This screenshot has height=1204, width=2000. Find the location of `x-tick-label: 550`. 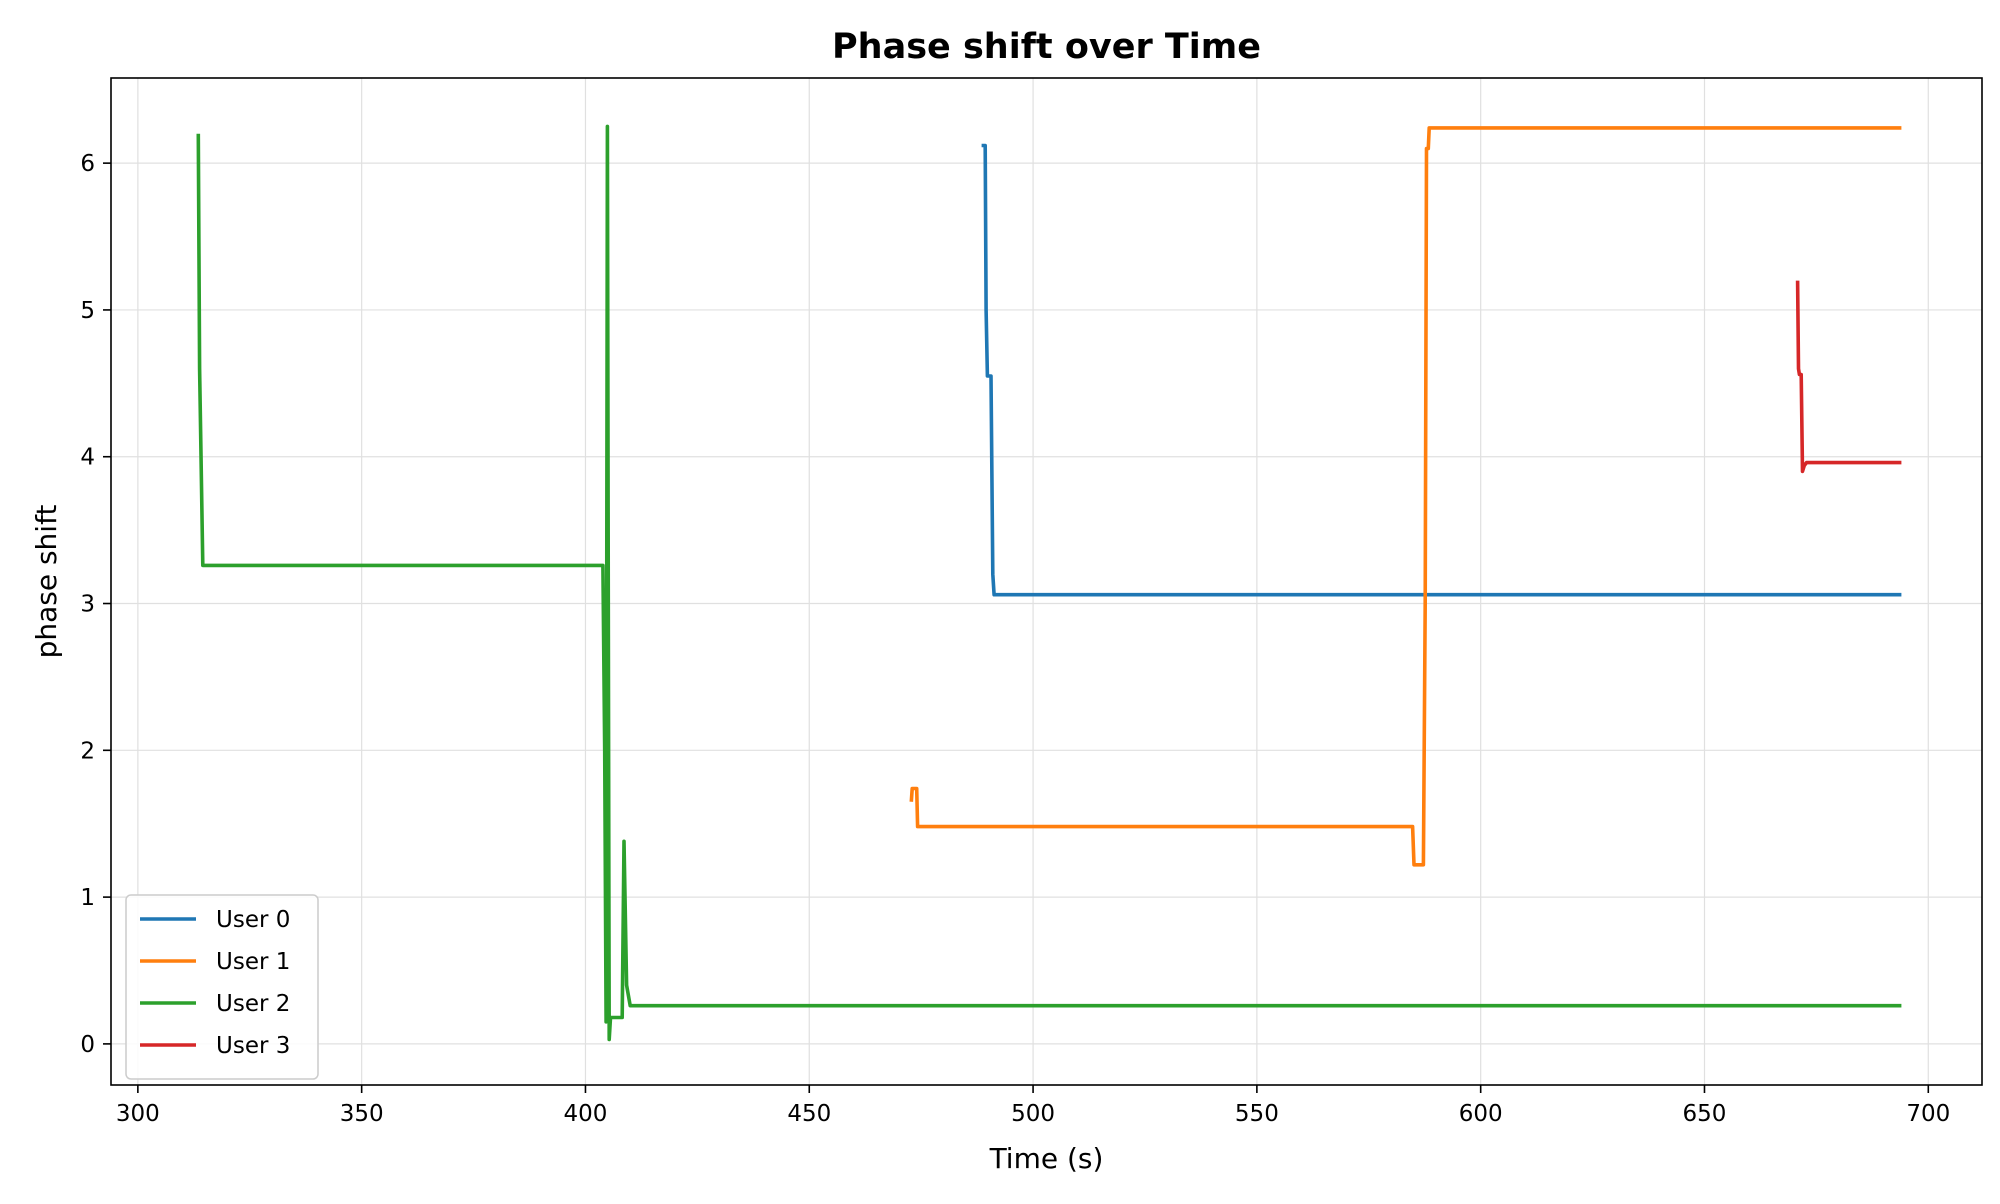

x-tick-label: 550 is located at coordinates (1257, 1114).